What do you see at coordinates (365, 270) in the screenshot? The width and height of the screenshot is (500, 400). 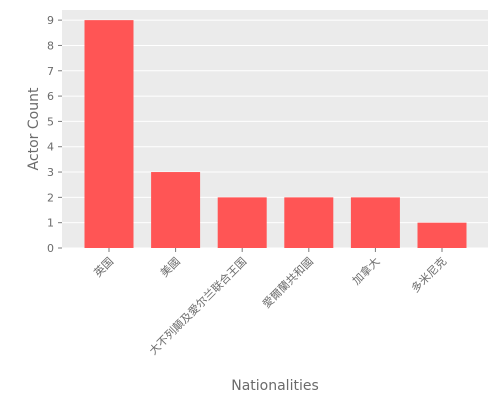 I see `x-tick-label: 加拿大` at bounding box center [365, 270].